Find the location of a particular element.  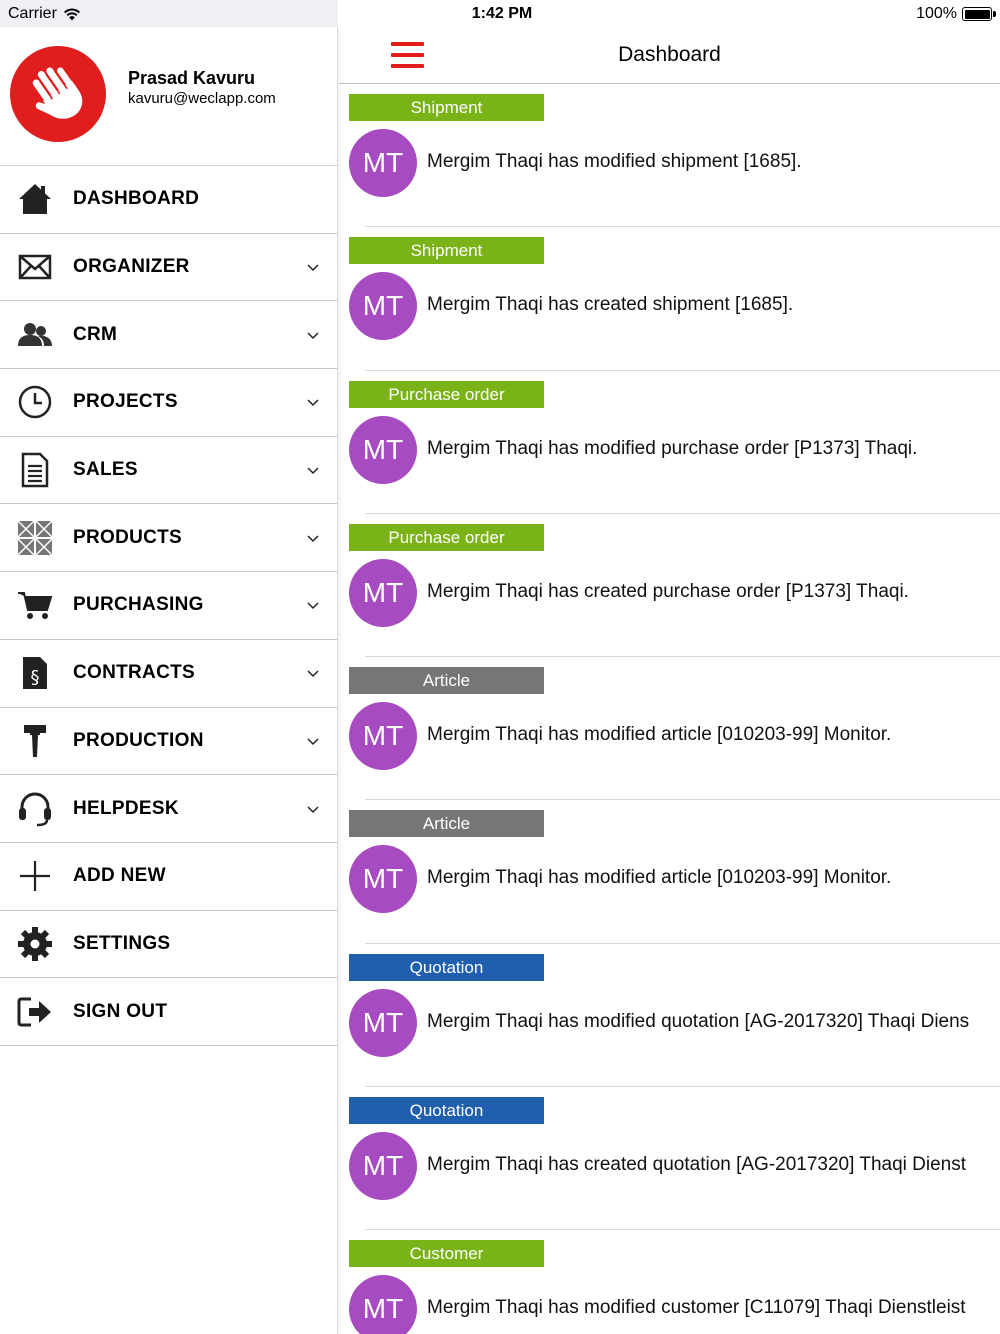

sidebar-item-purchasing: PURCHASING is located at coordinates (168, 606).